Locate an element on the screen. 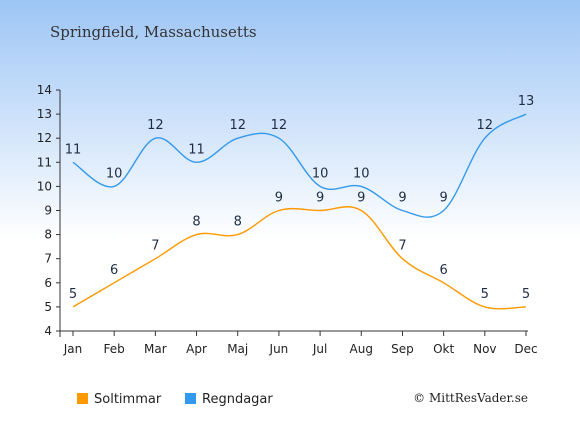  x-tick-label: Okt is located at coordinates (443, 349).